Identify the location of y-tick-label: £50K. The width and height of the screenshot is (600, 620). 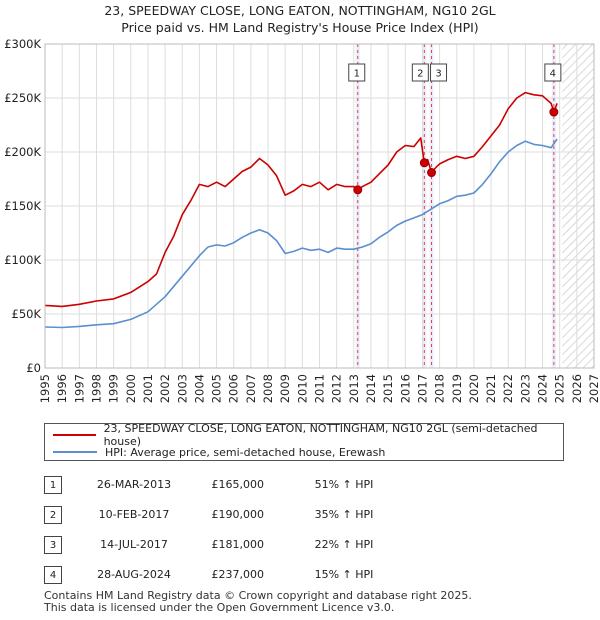
(27, 314).